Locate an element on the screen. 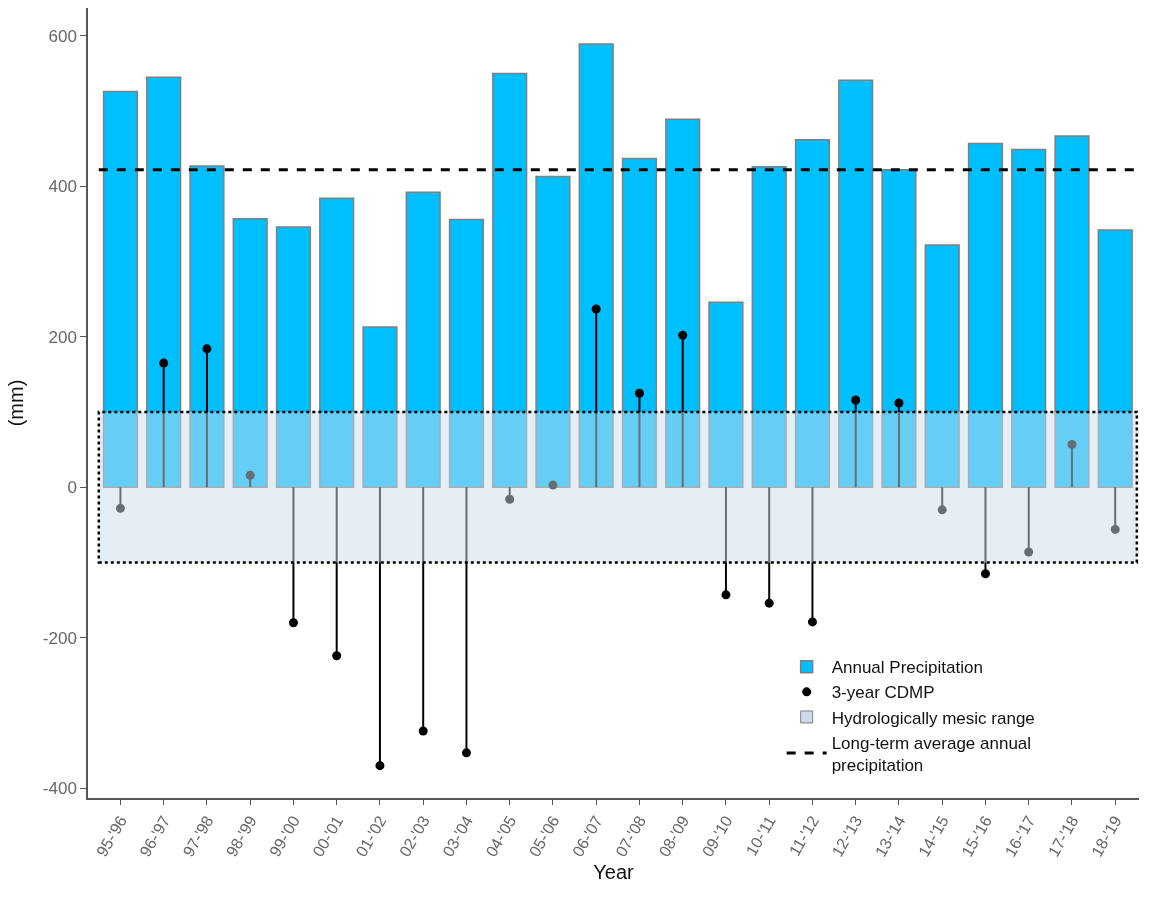 This screenshot has height=903, width=1149. y-tick-label: 0 is located at coordinates (72, 488).